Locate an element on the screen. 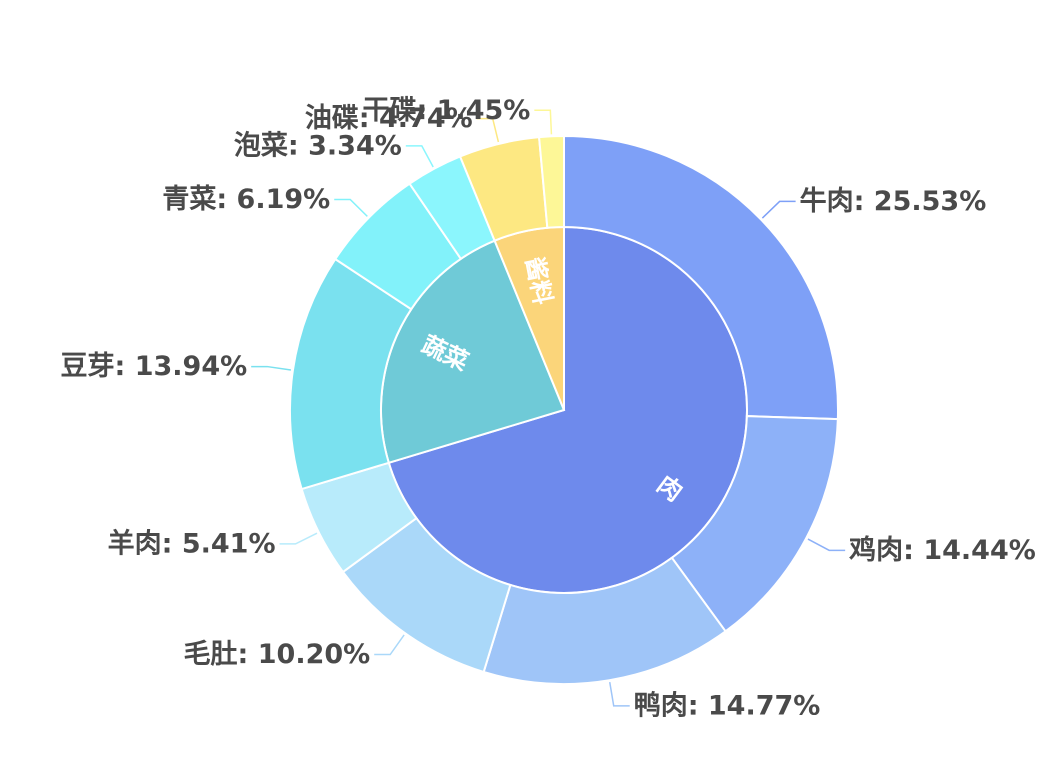  outer-slice-label: 干碟: 1.45% is located at coordinates (446, 110).